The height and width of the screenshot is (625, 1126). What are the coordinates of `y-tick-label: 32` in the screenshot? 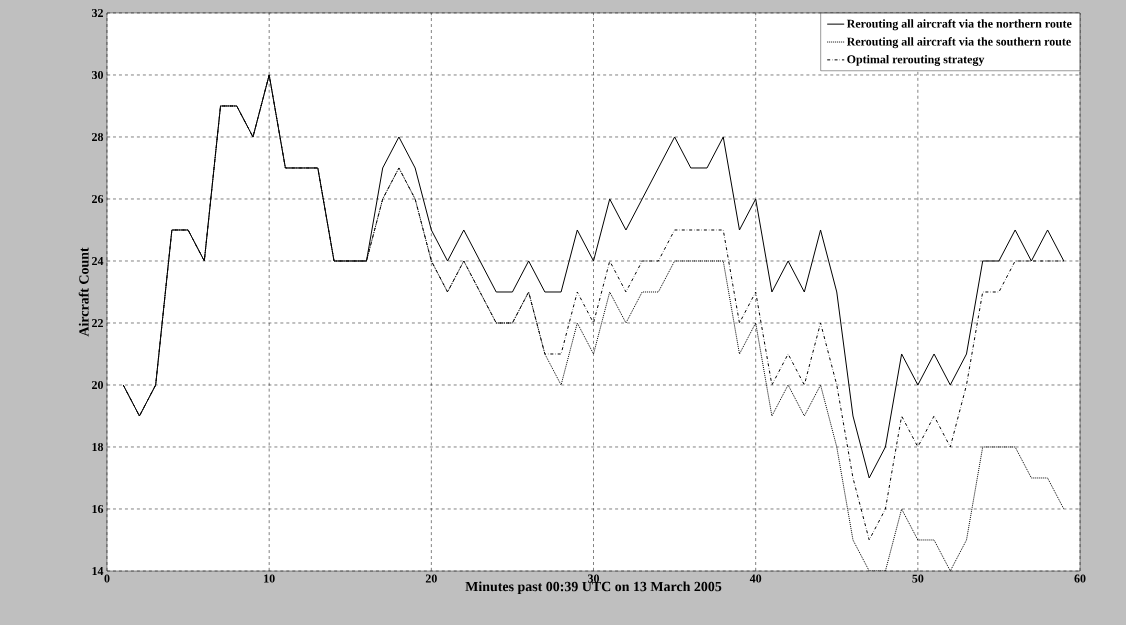 It's located at (97, 12).